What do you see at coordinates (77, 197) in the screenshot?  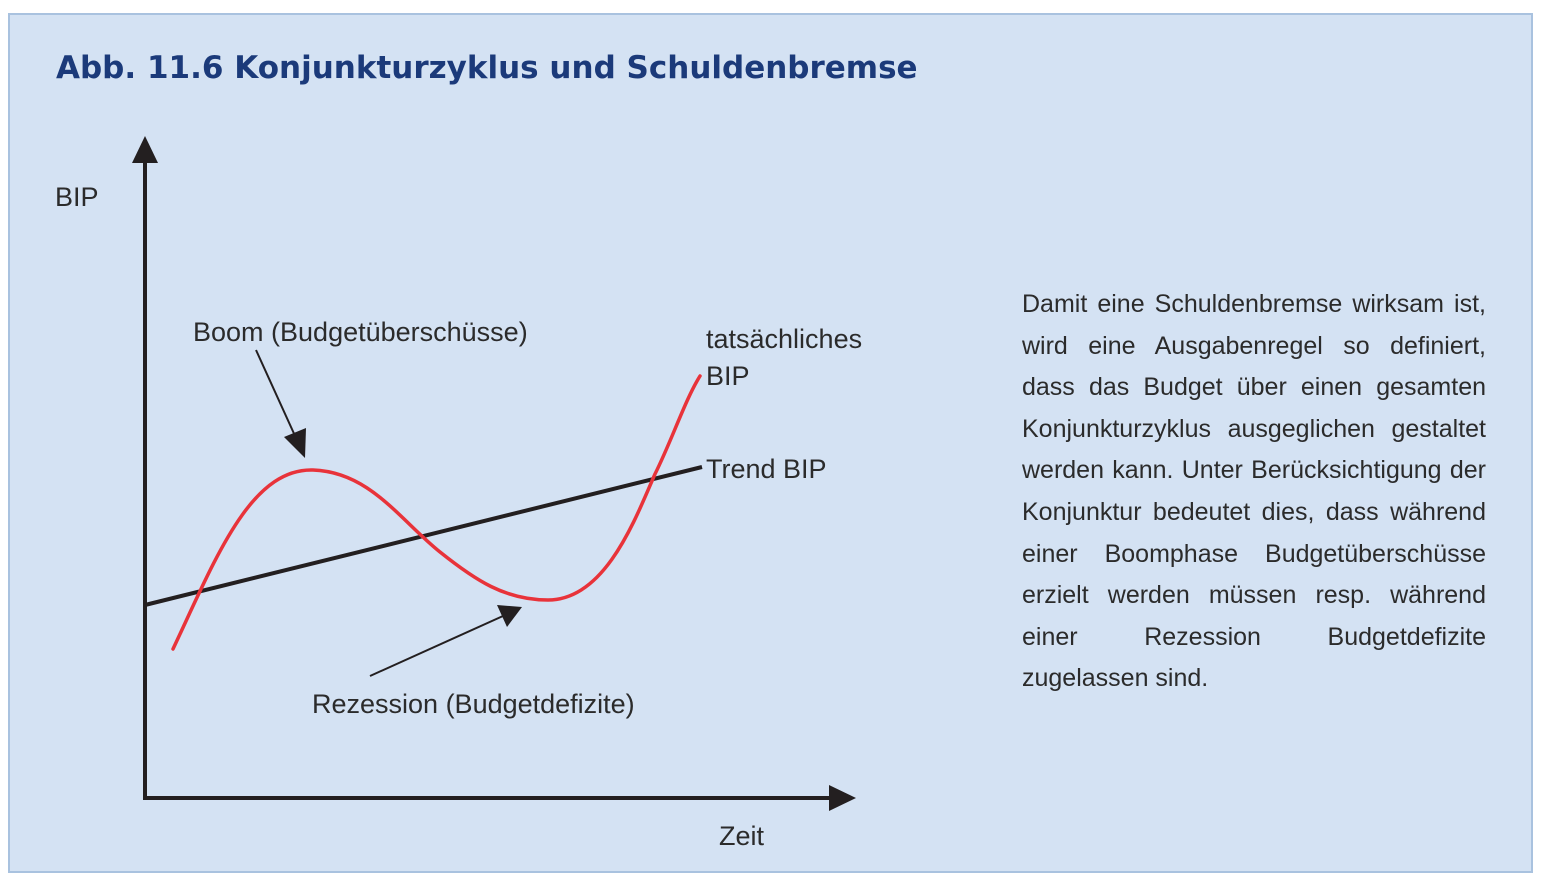 I see `y-axis-label: BIP` at bounding box center [77, 197].